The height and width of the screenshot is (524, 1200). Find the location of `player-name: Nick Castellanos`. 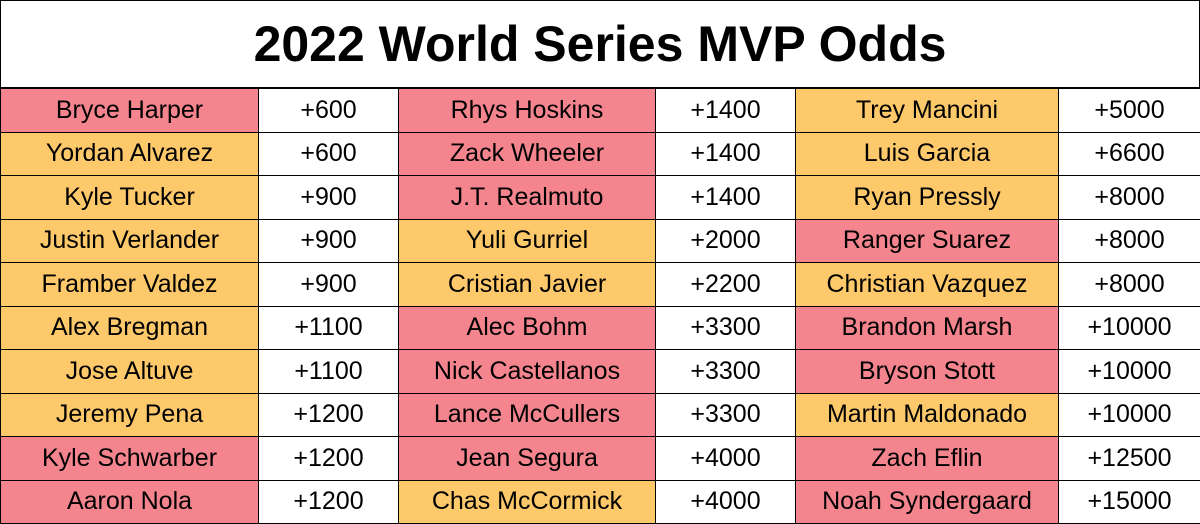

player-name: Nick Castellanos is located at coordinates (527, 371).